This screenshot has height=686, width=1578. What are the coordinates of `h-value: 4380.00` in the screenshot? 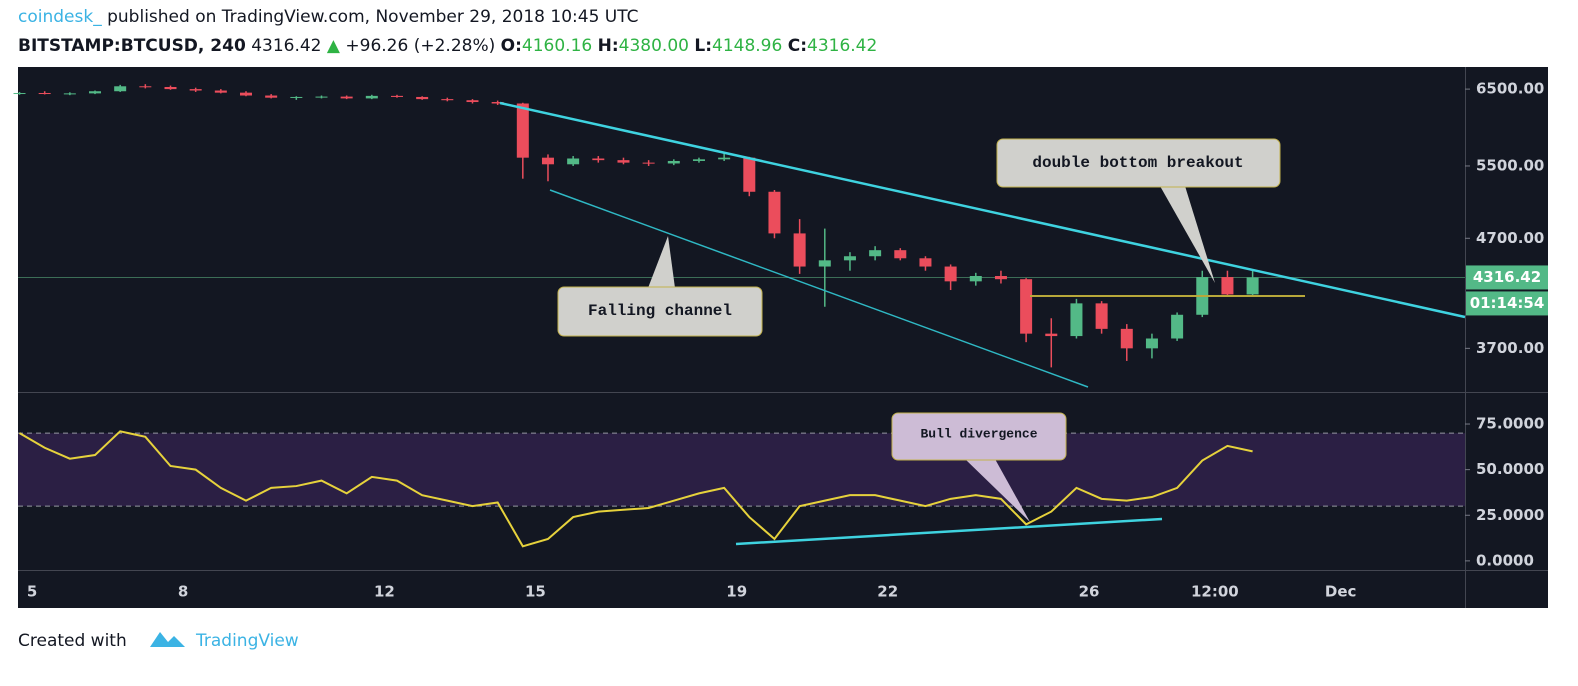 It's located at (654, 46).